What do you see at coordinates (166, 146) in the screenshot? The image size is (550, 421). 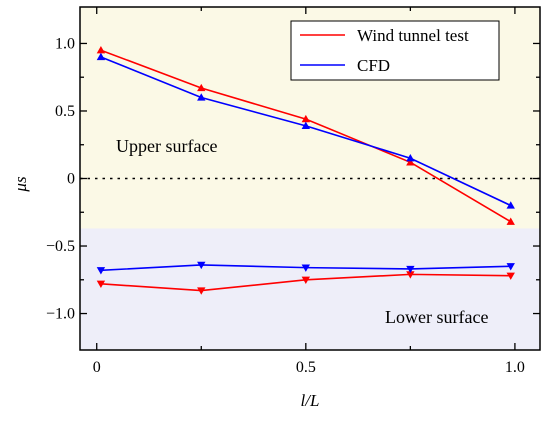 I see `region-label-upper: Upper surface` at bounding box center [166, 146].